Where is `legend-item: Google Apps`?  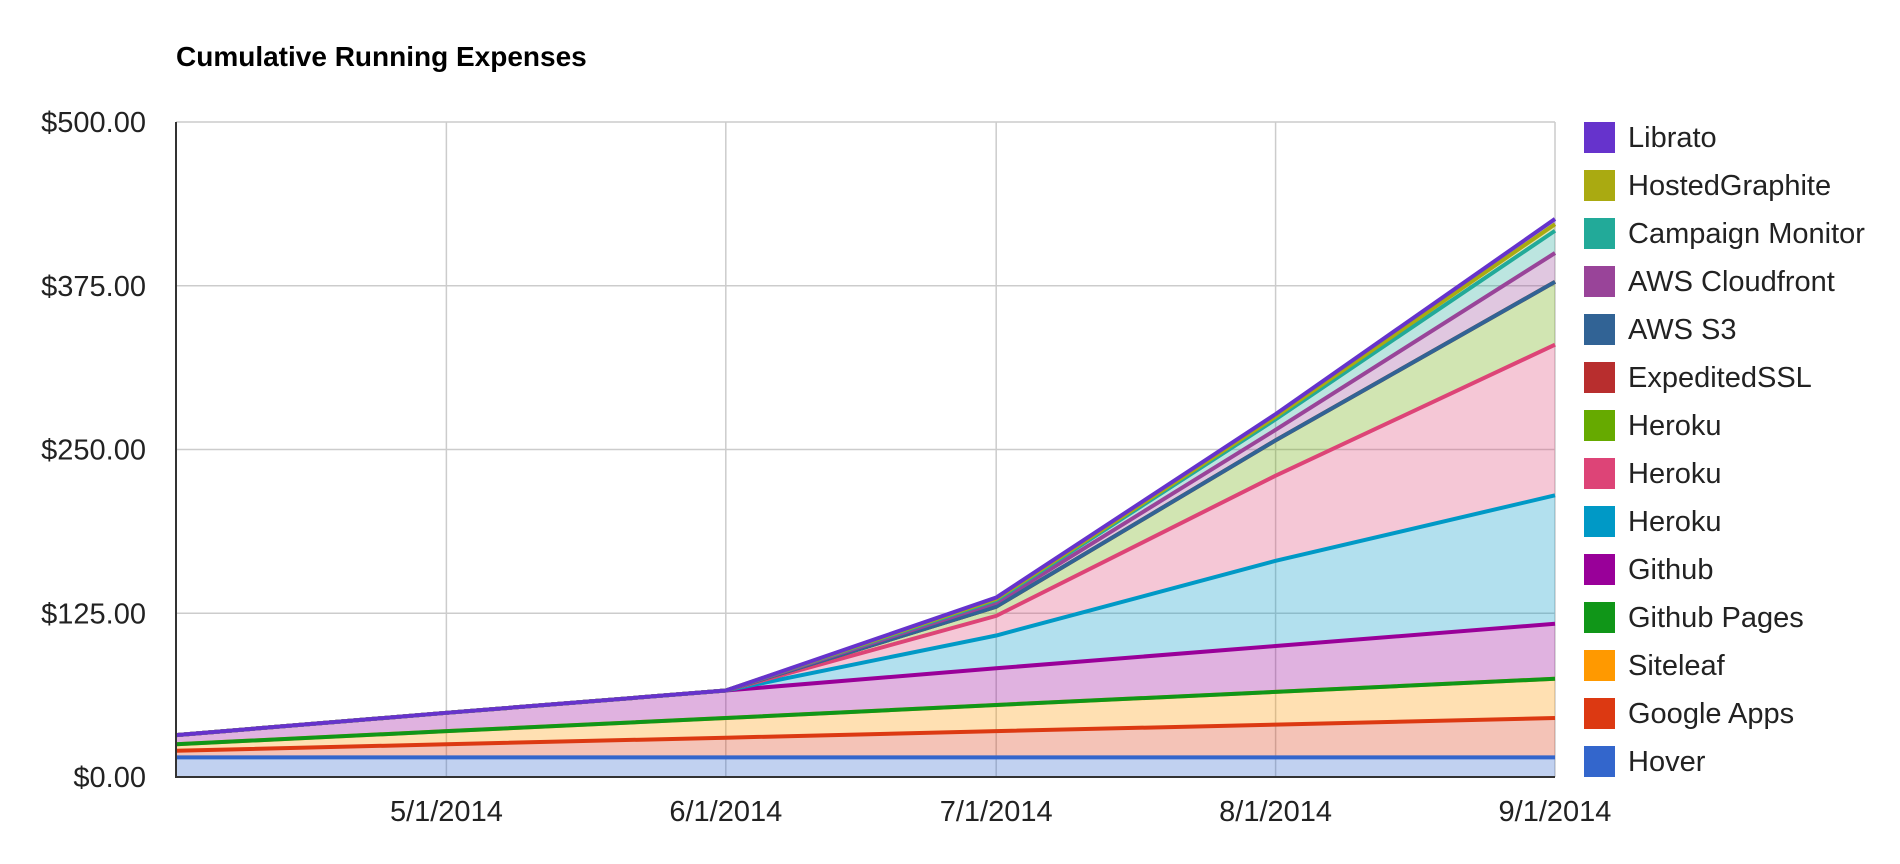 legend-item: Google Apps is located at coordinates (1689, 714).